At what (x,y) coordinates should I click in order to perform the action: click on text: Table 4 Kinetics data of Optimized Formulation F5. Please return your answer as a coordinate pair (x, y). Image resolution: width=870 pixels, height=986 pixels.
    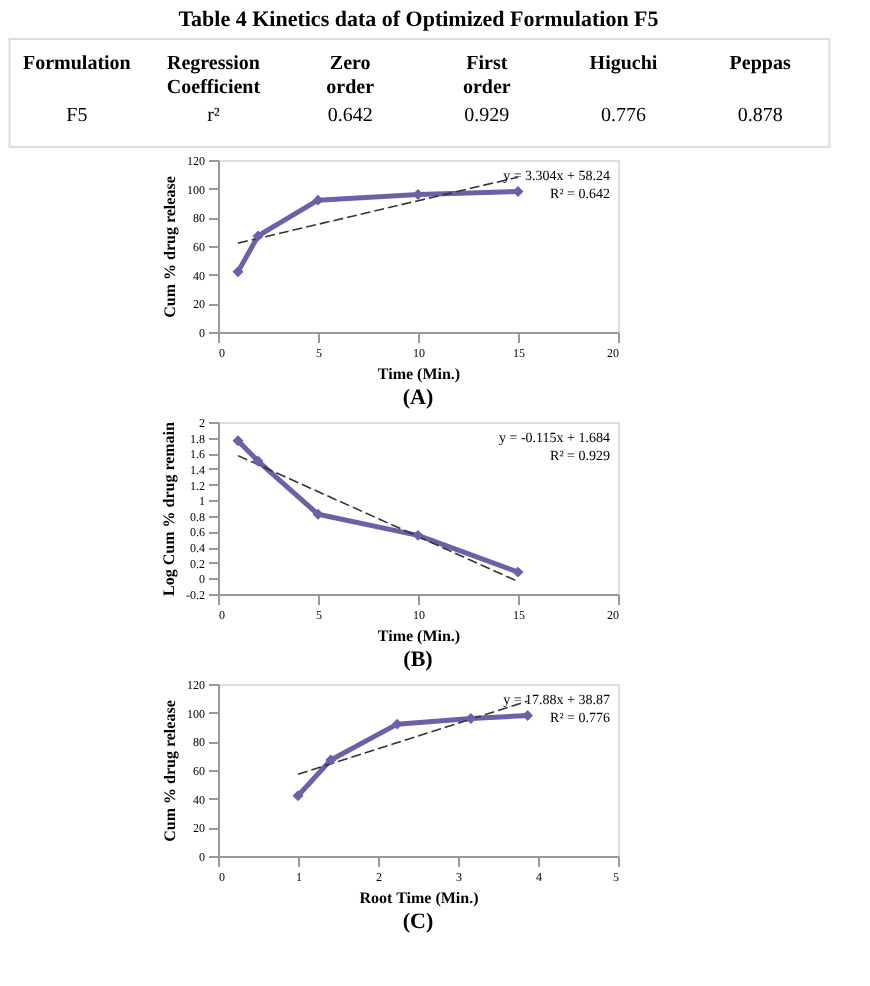
    Looking at the image, I should click on (419, 20).